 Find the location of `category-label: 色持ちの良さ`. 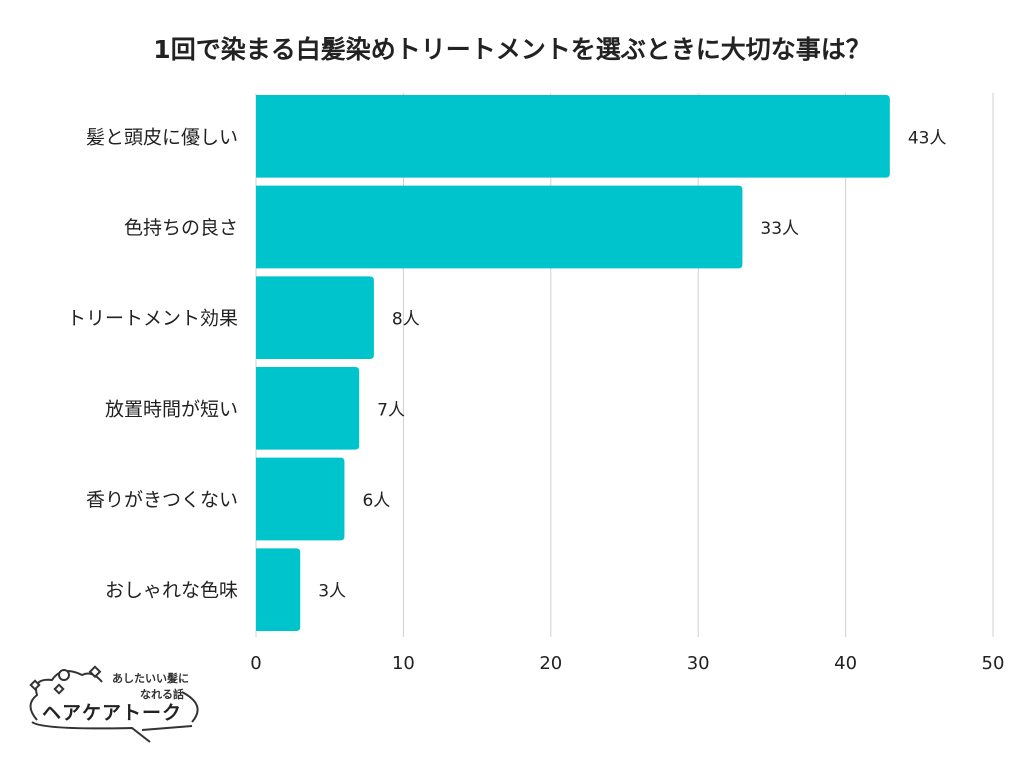

category-label: 色持ちの良さ is located at coordinates (181, 228).